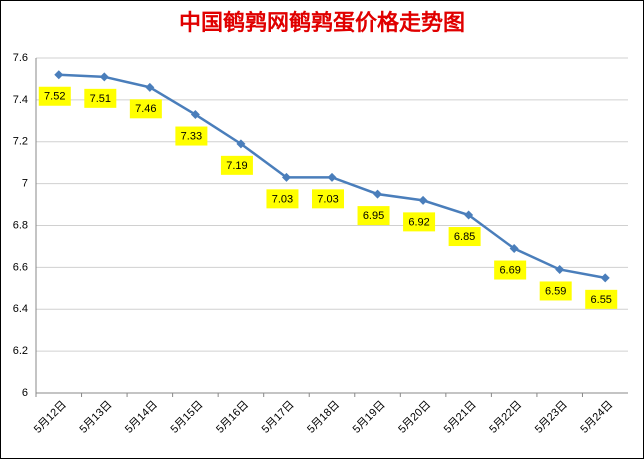 The image size is (644, 459). What do you see at coordinates (20, 100) in the screenshot?
I see `y-tick-label: 7.4` at bounding box center [20, 100].